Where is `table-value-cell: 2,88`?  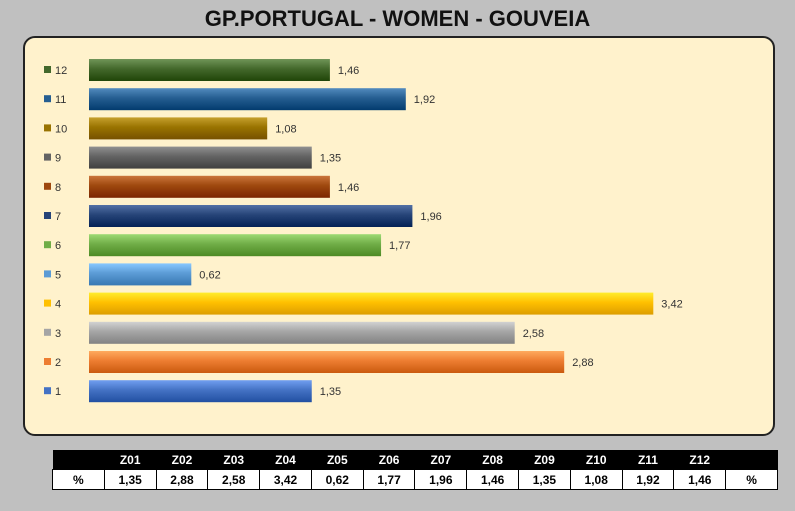 table-value-cell: 2,88 is located at coordinates (182, 479).